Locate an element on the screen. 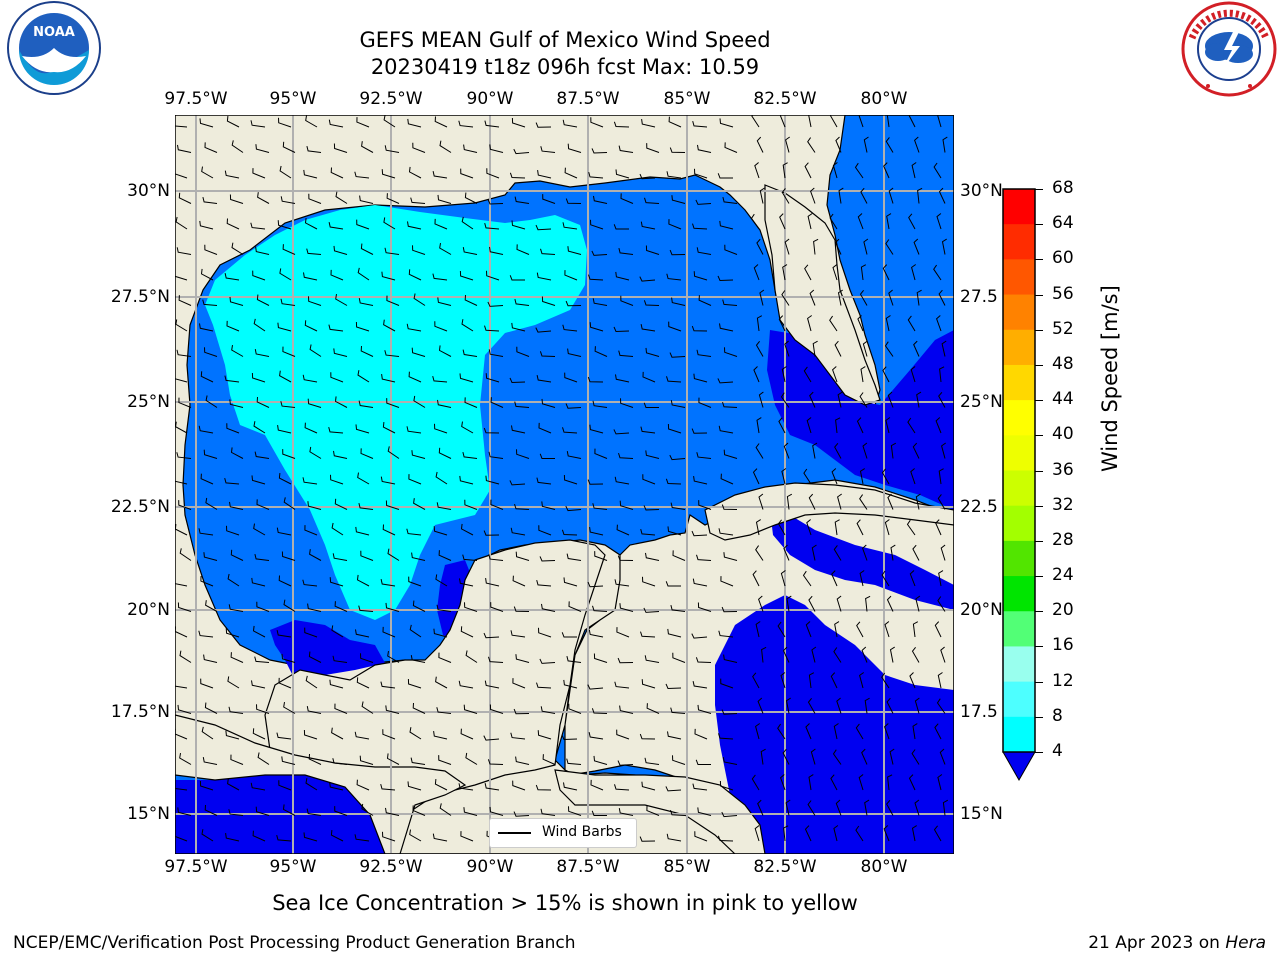 Image resolution: width=1280 pixels, height=960 pixels. colorbar-segment is located at coordinates (1019, 382).